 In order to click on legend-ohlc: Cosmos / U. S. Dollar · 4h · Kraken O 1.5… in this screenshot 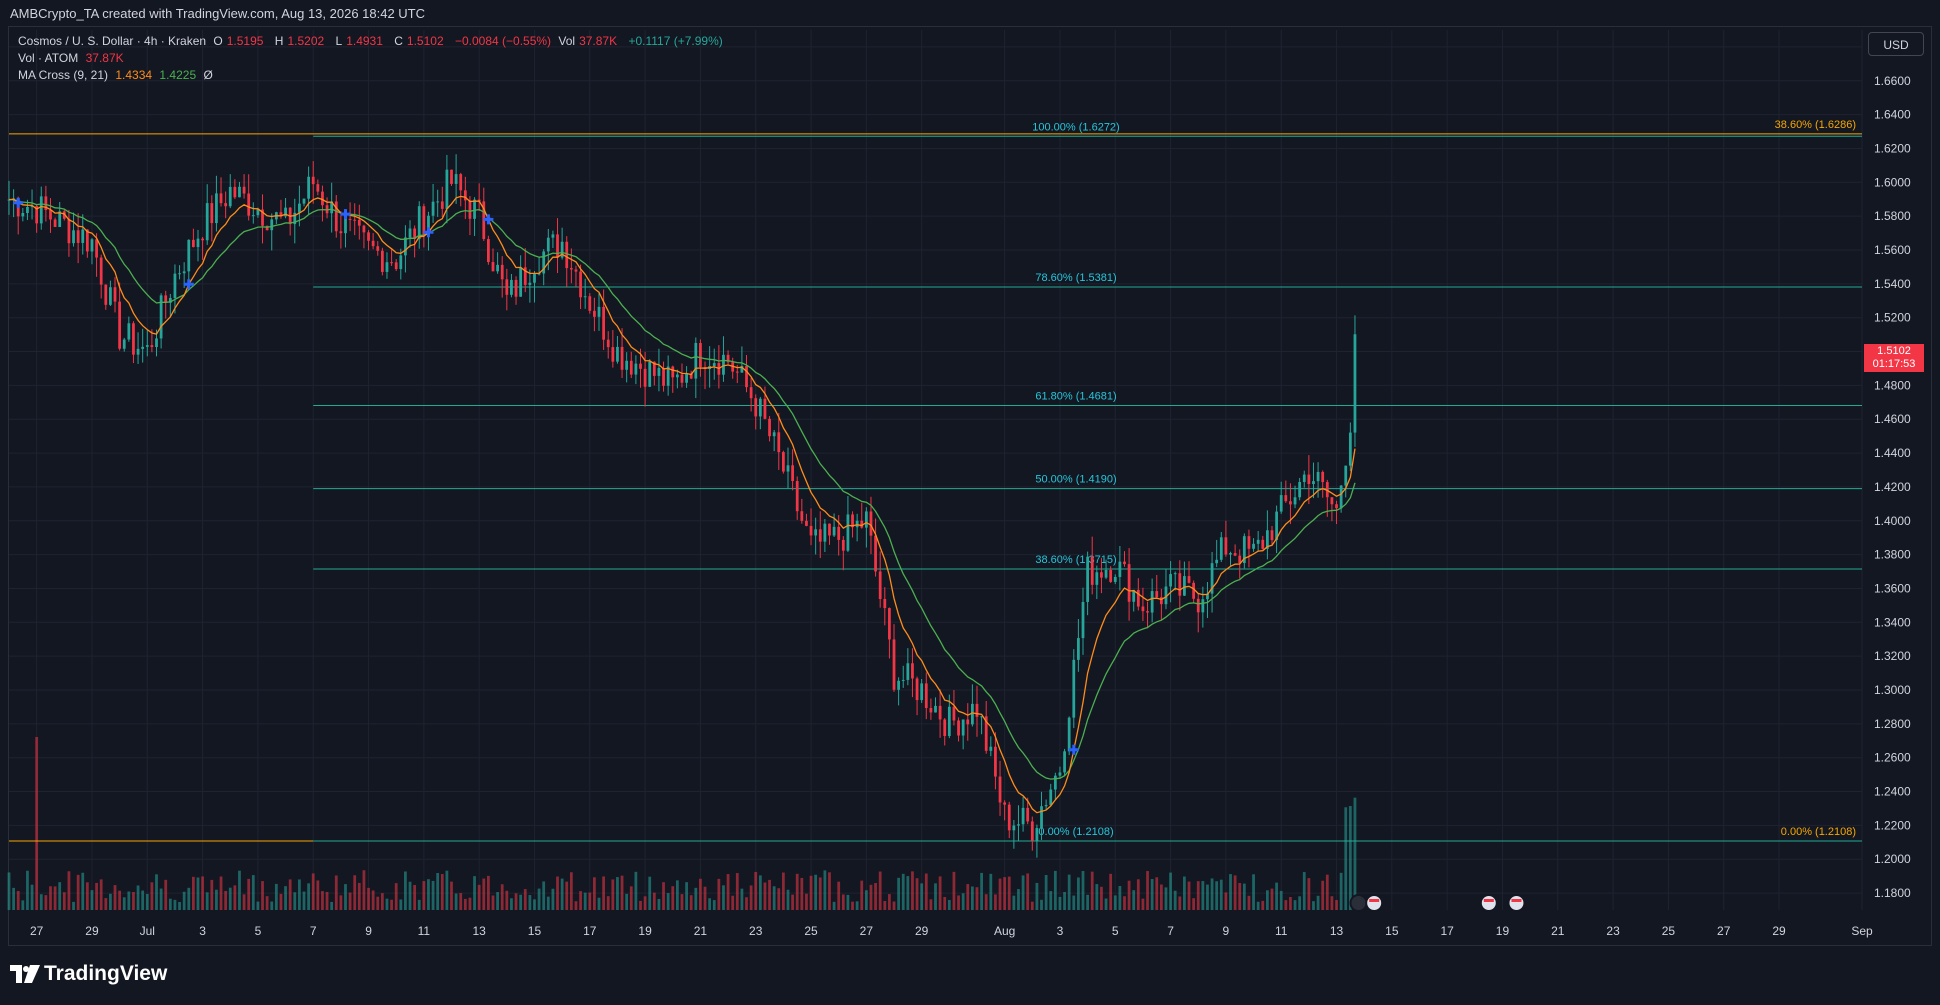, I will do `click(372, 41)`.